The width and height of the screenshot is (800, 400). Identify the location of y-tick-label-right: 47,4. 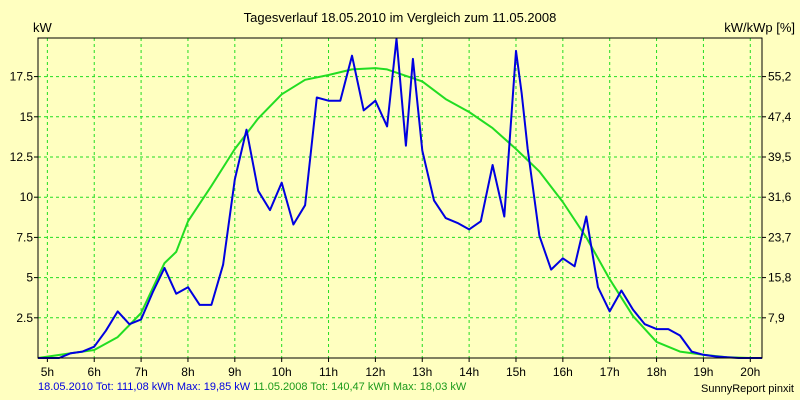
(780, 117).